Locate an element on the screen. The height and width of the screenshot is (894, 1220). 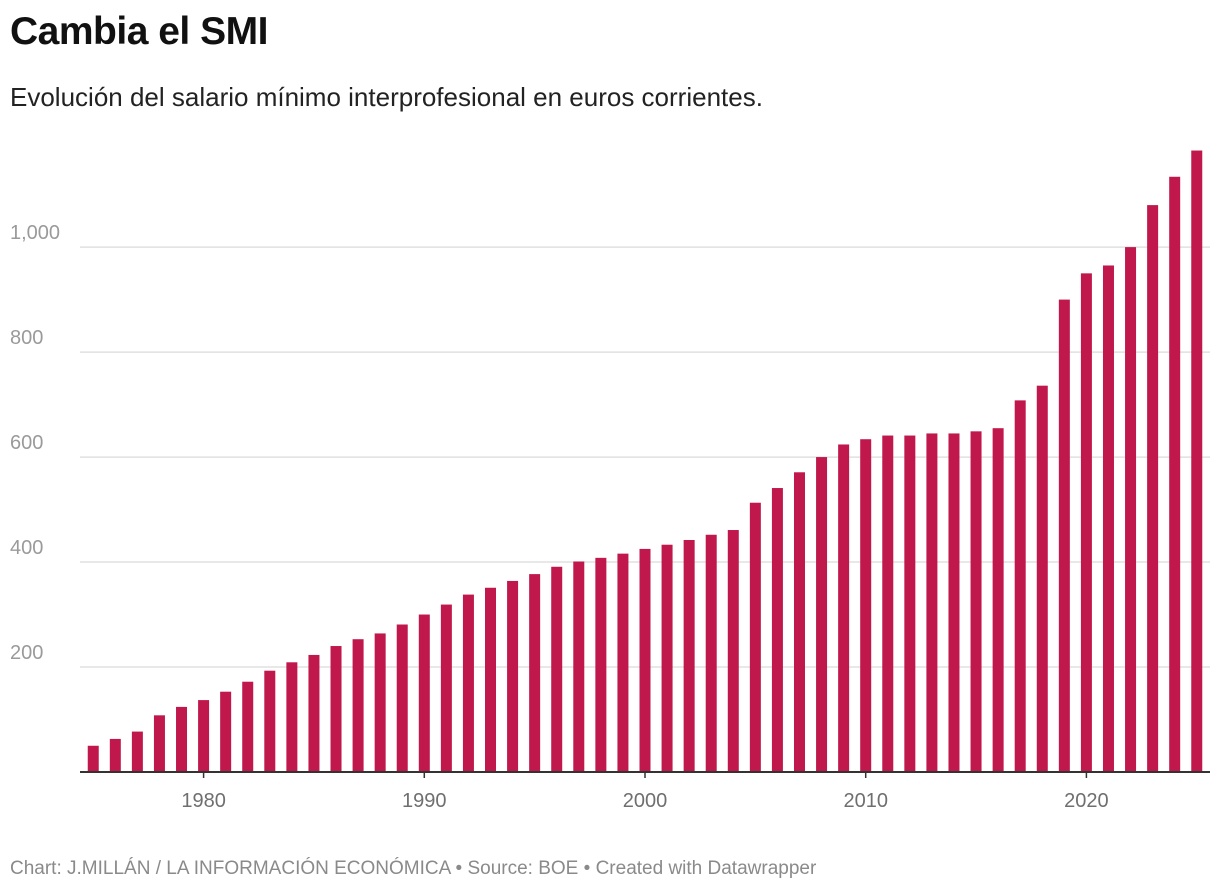
x-tick-label: 2010 is located at coordinates (865, 801).